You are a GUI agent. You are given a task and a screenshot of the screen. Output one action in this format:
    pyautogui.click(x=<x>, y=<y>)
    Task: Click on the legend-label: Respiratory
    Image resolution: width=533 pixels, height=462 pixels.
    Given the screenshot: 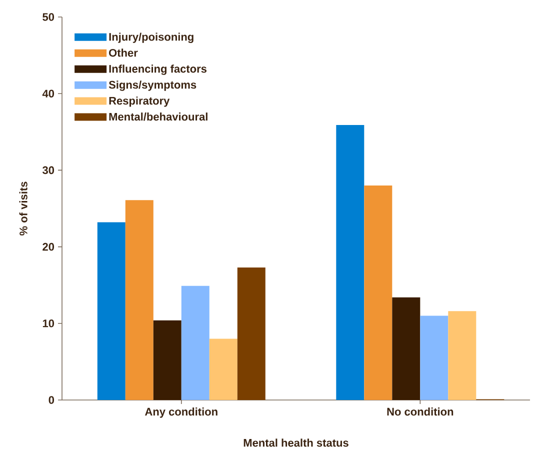 What is the action you would take?
    pyautogui.click(x=139, y=101)
    